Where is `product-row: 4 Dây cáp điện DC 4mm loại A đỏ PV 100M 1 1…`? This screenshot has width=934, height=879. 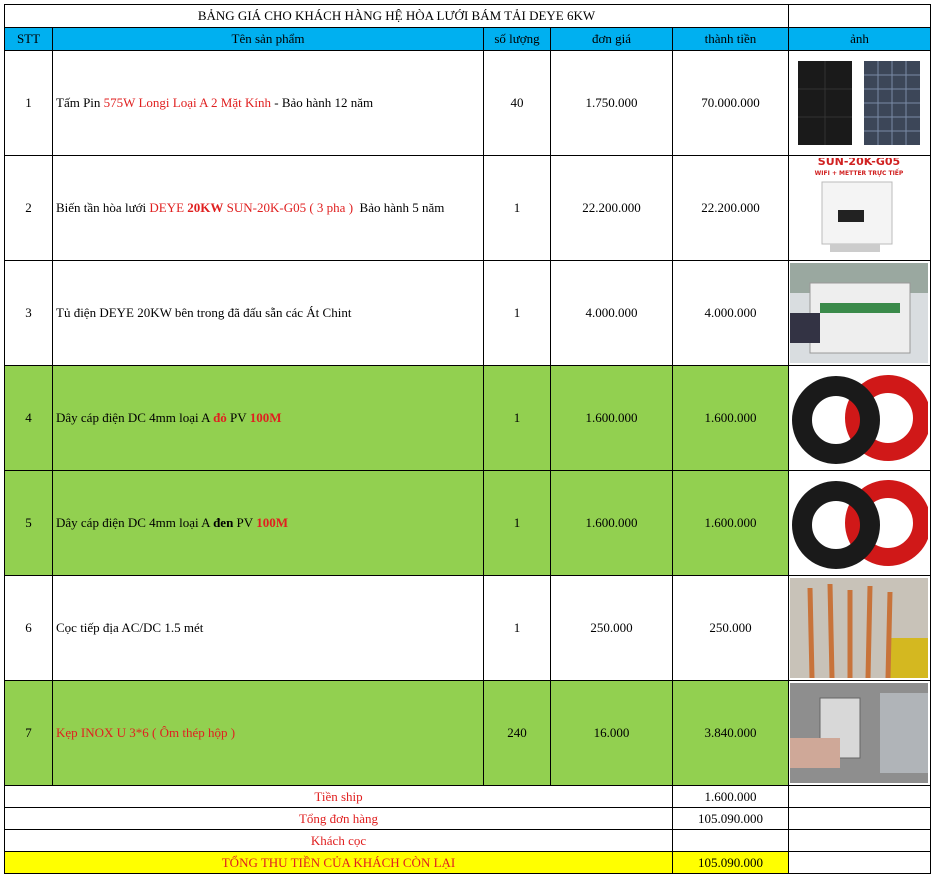
product-row: 4 Dây cáp điện DC 4mm loại A đỏ PV 100M 1 1… is located at coordinates (467, 418).